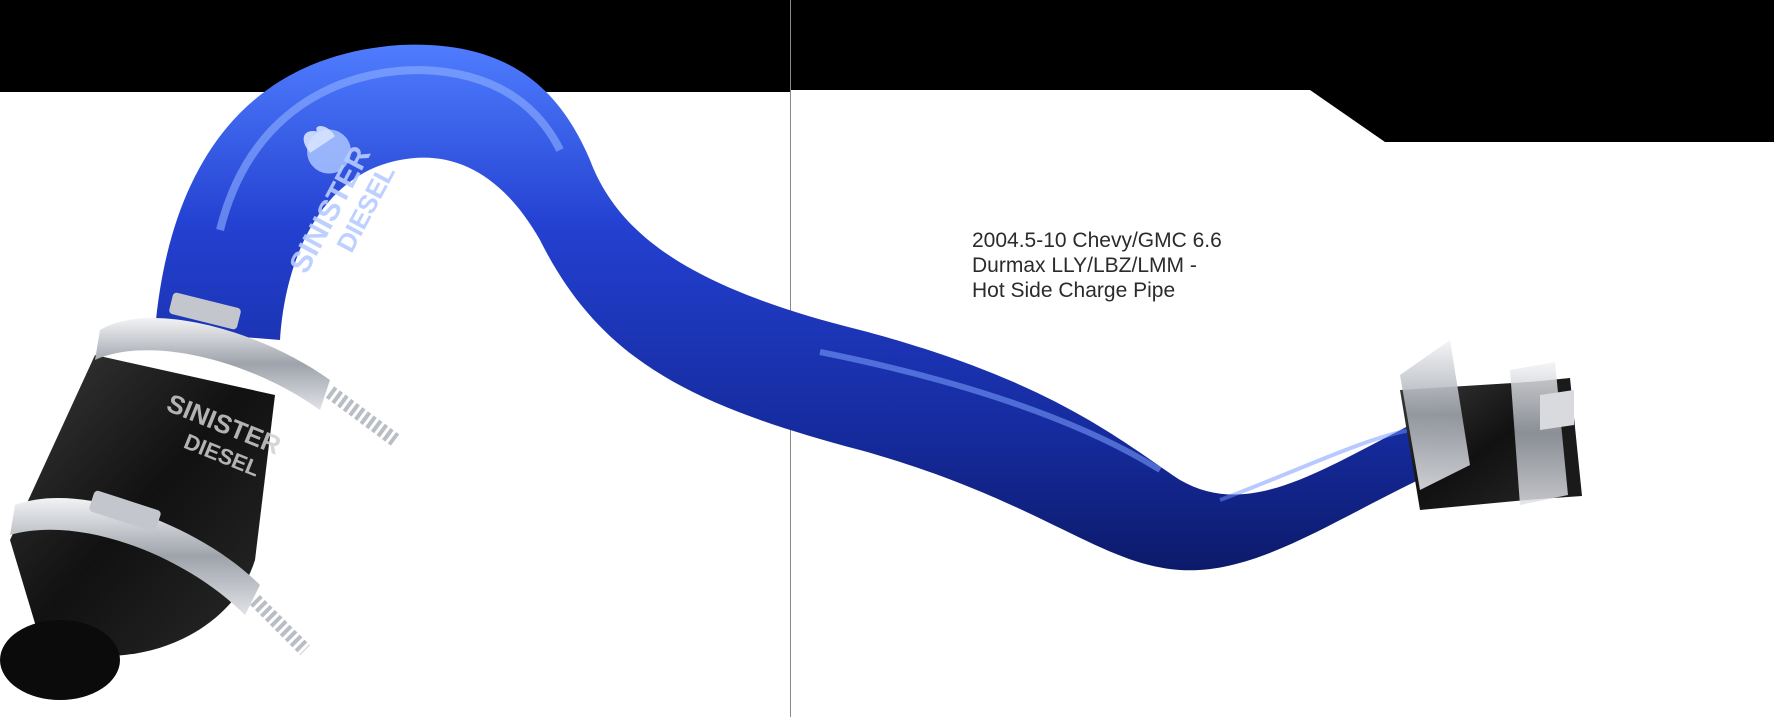 This screenshot has width=1774, height=717. Describe the element at coordinates (247, 369) in the screenshot. I see `upper-left-clamp` at that location.